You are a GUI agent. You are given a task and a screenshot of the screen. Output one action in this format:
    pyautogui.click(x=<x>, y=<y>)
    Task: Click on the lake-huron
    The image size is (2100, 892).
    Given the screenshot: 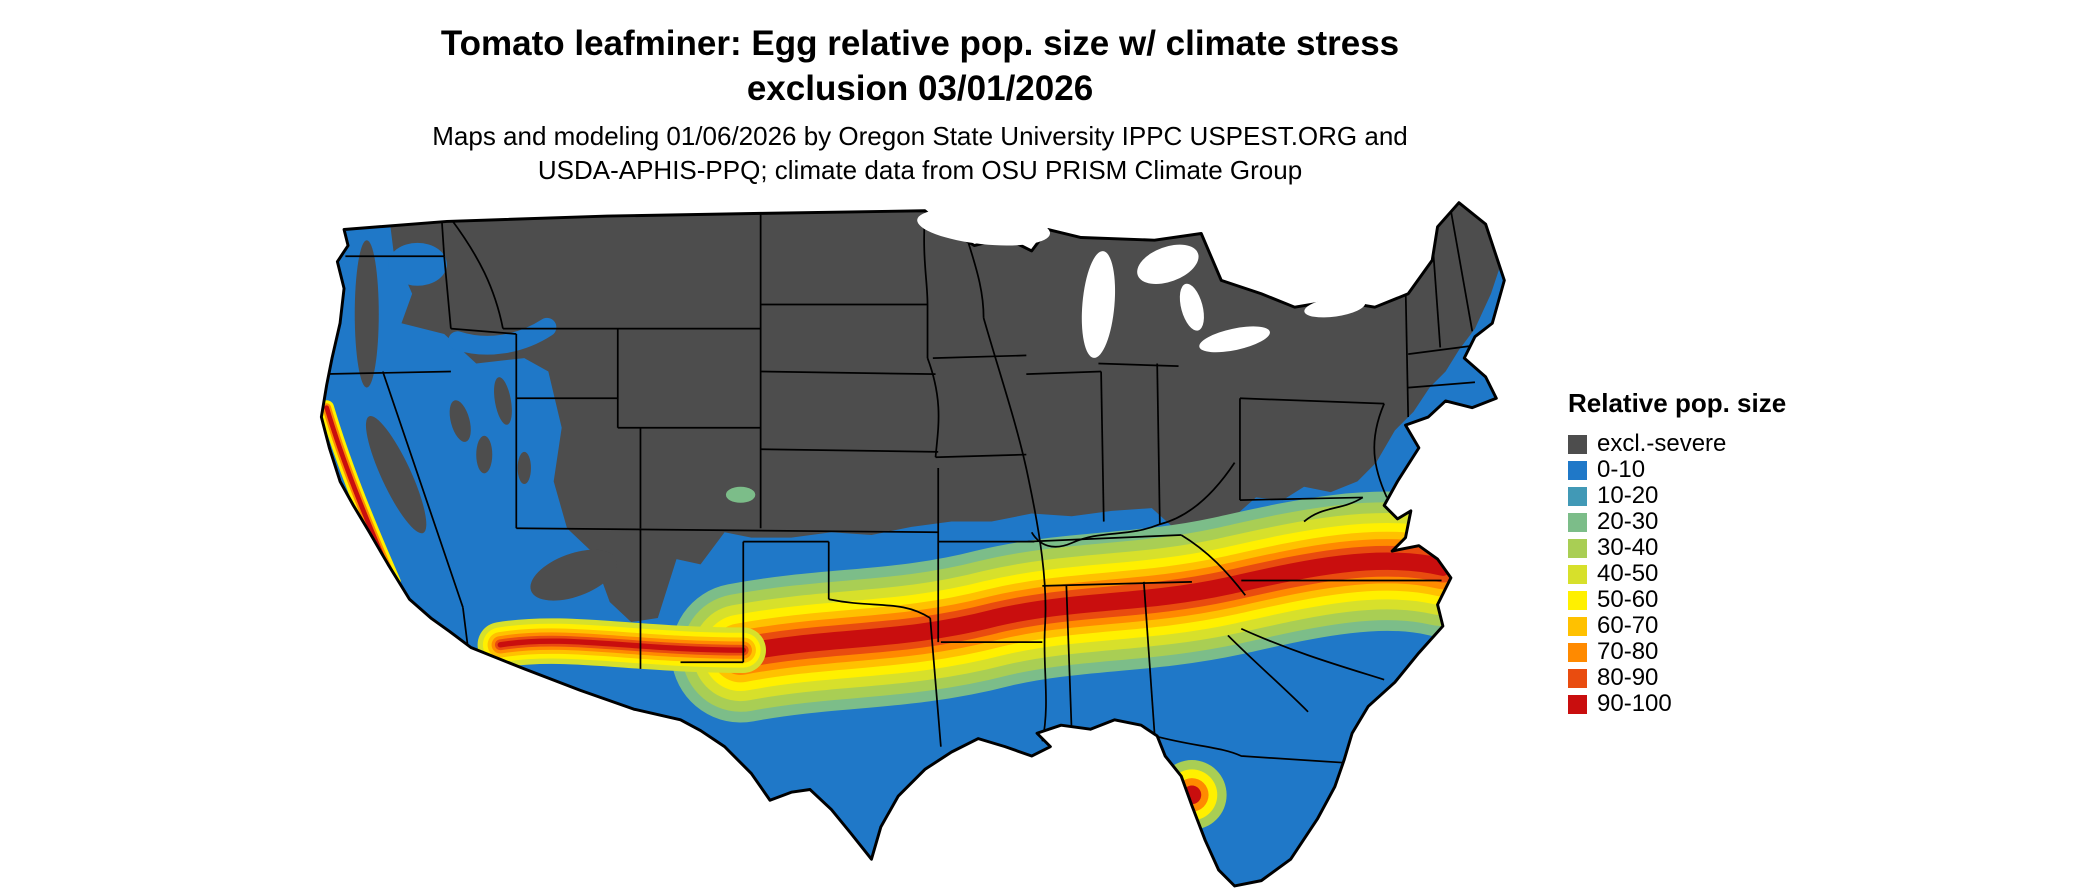 What is the action you would take?
    pyautogui.click(x=1168, y=264)
    